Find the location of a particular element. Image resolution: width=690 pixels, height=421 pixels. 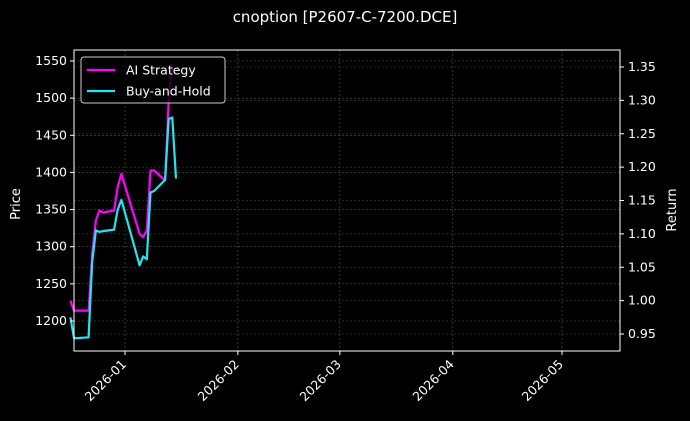

svg-text: 1500 is located at coordinates (51, 97).